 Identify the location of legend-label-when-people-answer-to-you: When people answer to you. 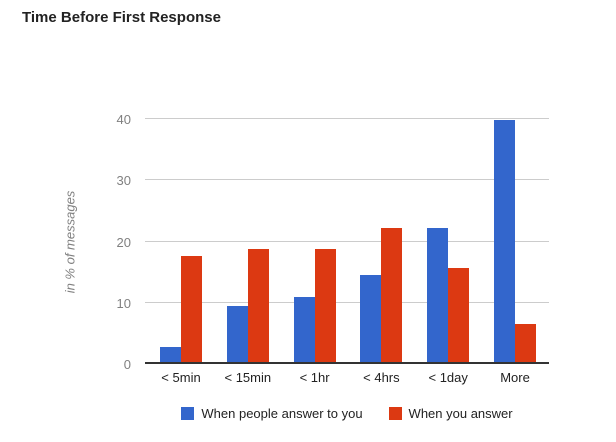
(282, 413).